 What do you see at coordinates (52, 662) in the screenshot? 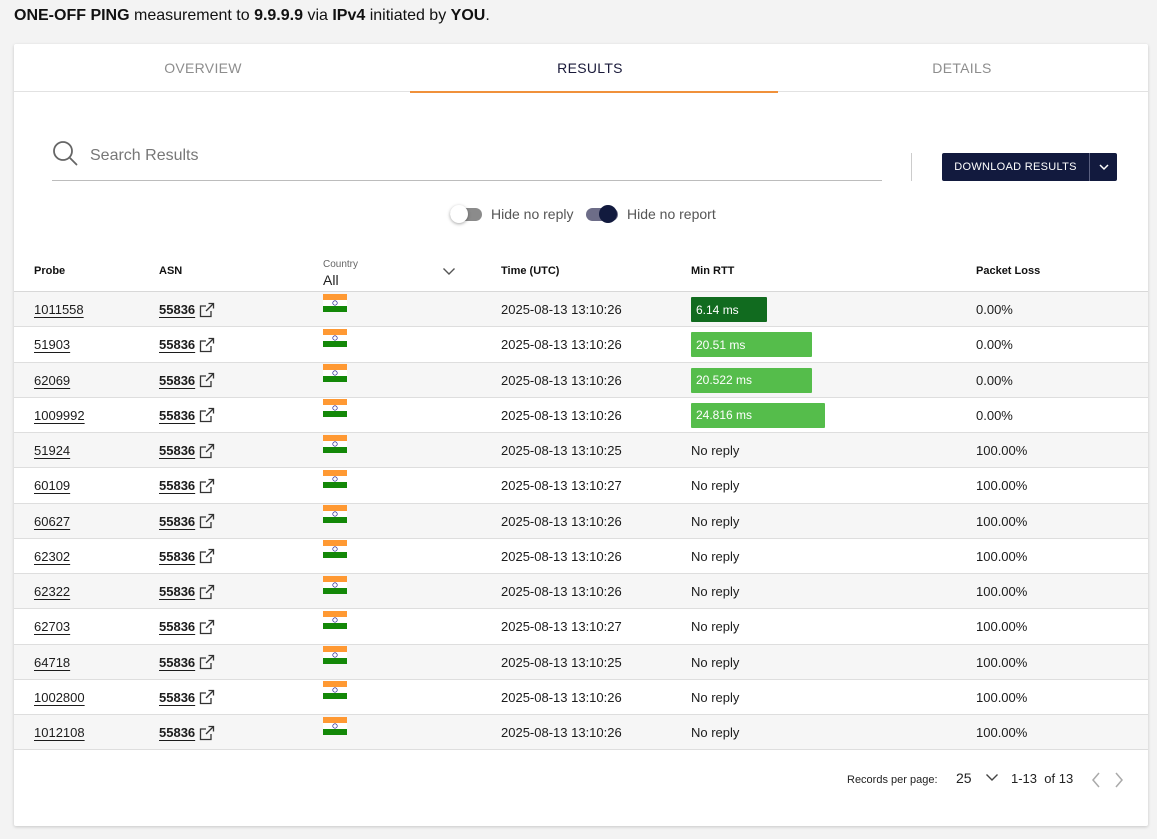
I see `probe-link: 64718` at bounding box center [52, 662].